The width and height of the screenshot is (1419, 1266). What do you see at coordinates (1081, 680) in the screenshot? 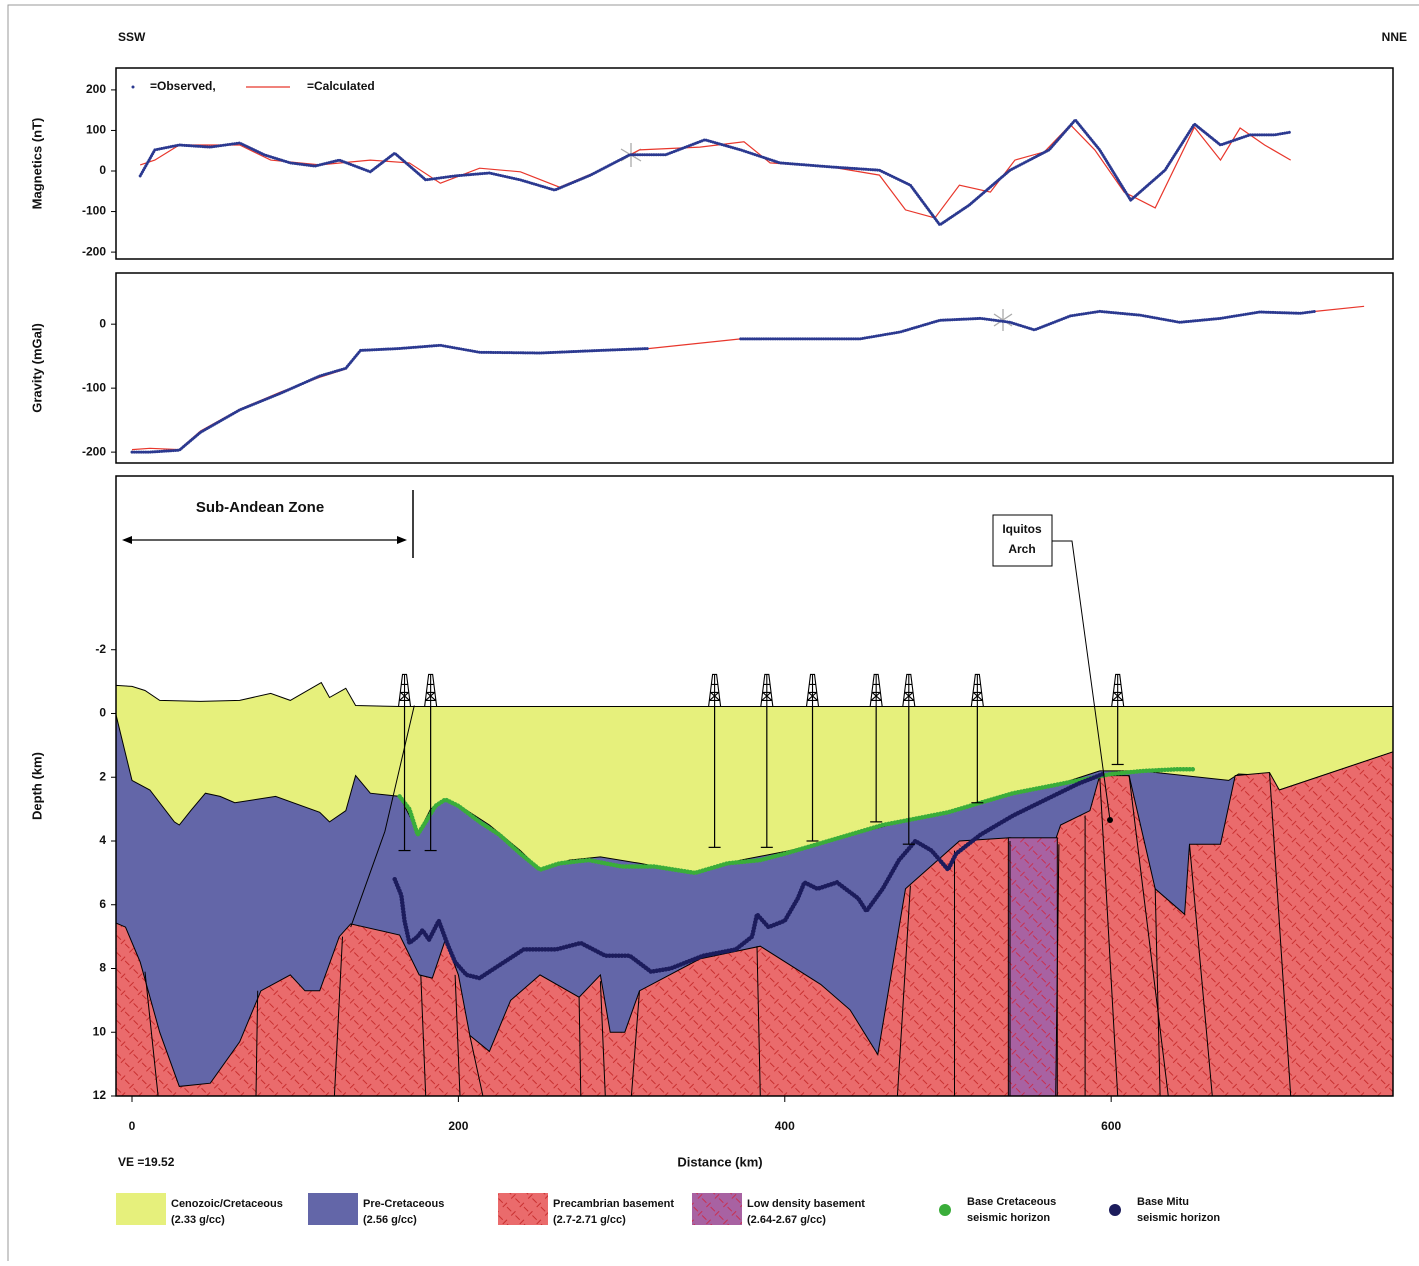
I see `arch-leader` at bounding box center [1081, 680].